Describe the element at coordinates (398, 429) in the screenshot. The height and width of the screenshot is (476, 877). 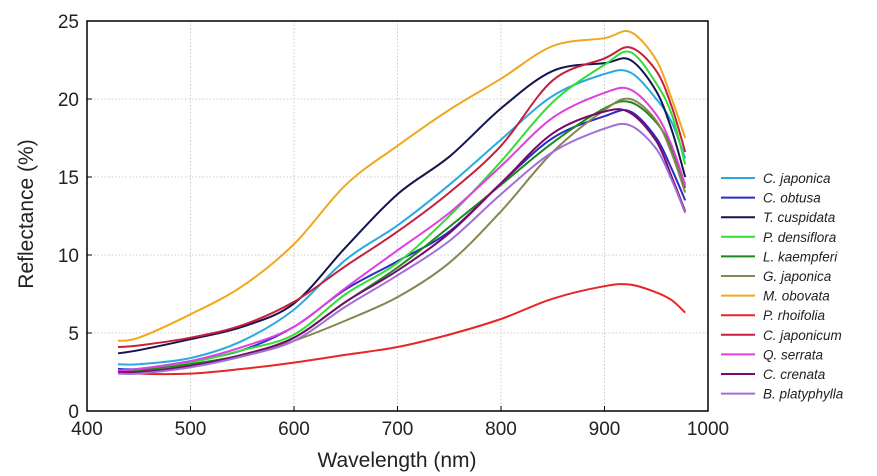
I see `x-tick-label: 700` at that location.